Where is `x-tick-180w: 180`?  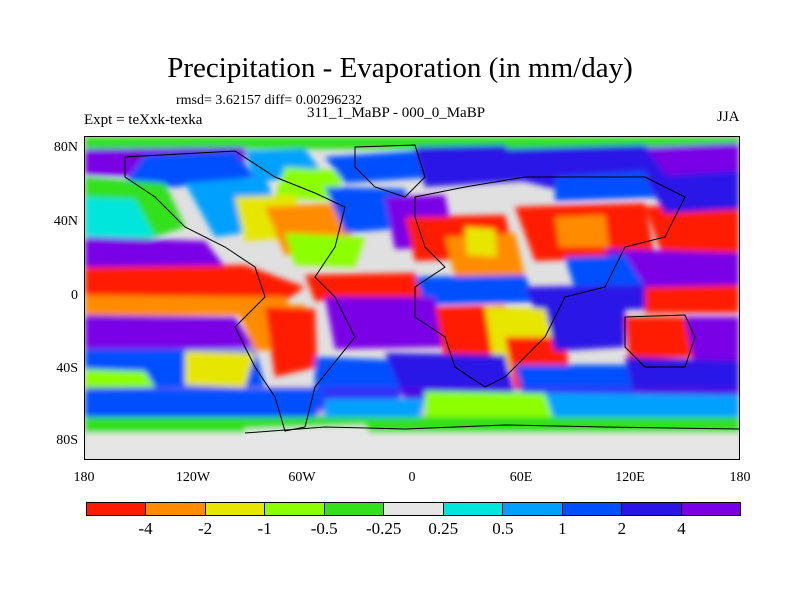 x-tick-180w: 180 is located at coordinates (84, 477).